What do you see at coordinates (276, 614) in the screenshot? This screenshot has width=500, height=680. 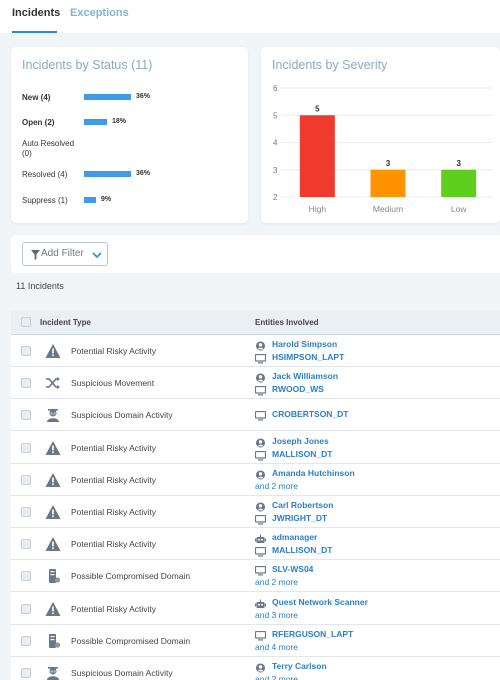 I see `more-entities-link: and 3 more` at bounding box center [276, 614].